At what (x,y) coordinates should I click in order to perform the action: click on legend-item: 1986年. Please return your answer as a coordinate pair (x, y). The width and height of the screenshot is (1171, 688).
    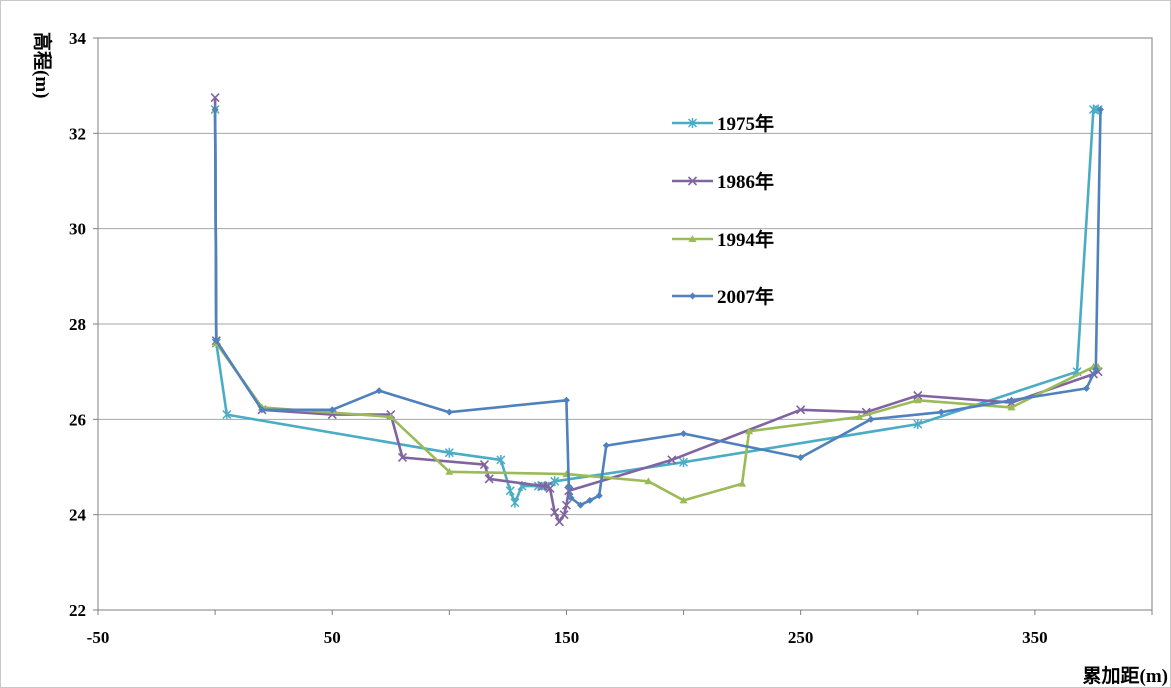
    Looking at the image, I should click on (723, 181).